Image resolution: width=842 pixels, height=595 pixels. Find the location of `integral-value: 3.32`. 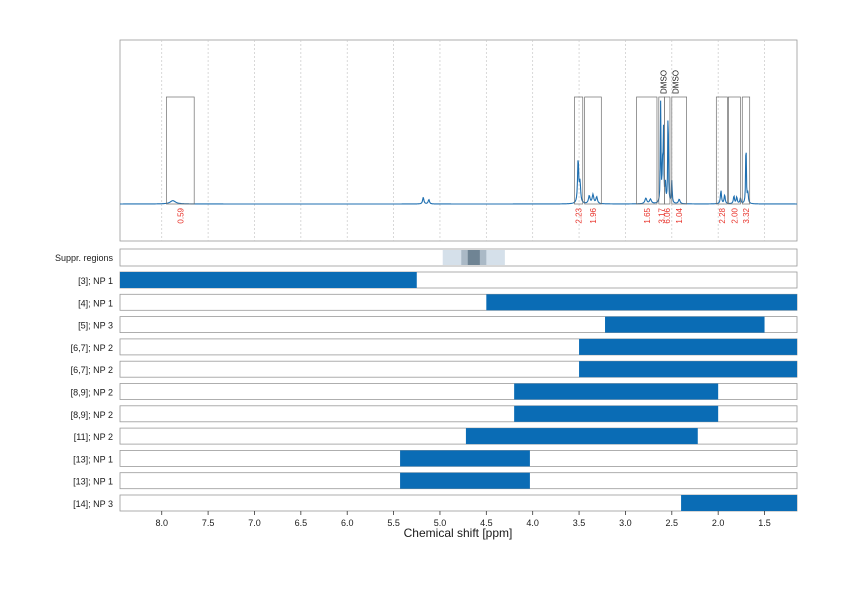

integral-value: 3.32 is located at coordinates (746, 215).